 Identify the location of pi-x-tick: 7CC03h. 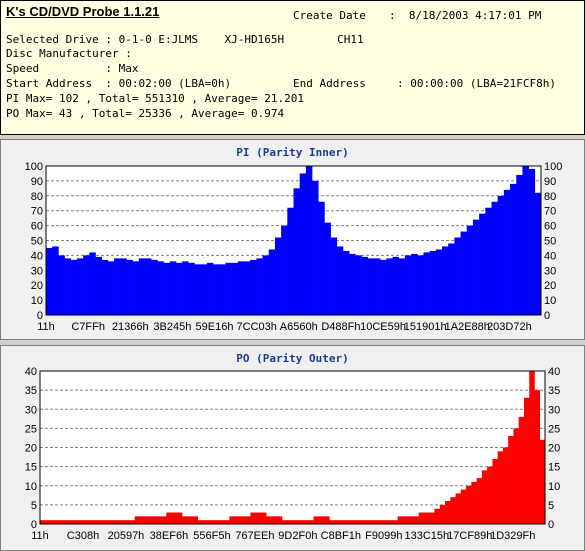
(256, 327).